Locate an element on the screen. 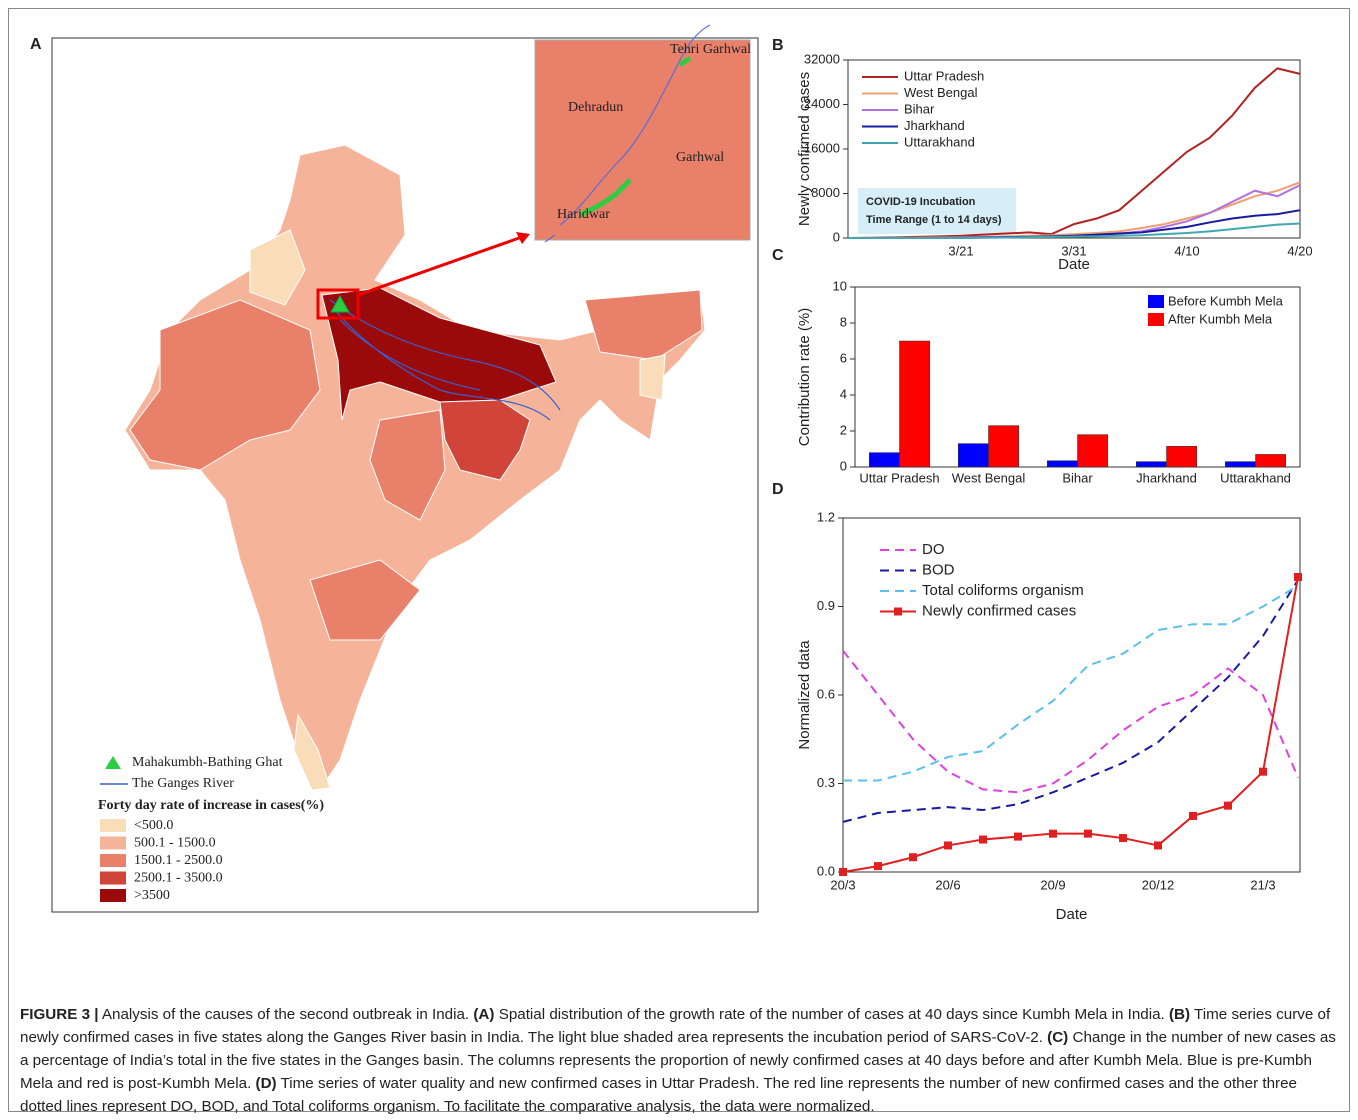 The width and height of the screenshot is (1358, 1120). y-tick-label: 0 is located at coordinates (836, 236).